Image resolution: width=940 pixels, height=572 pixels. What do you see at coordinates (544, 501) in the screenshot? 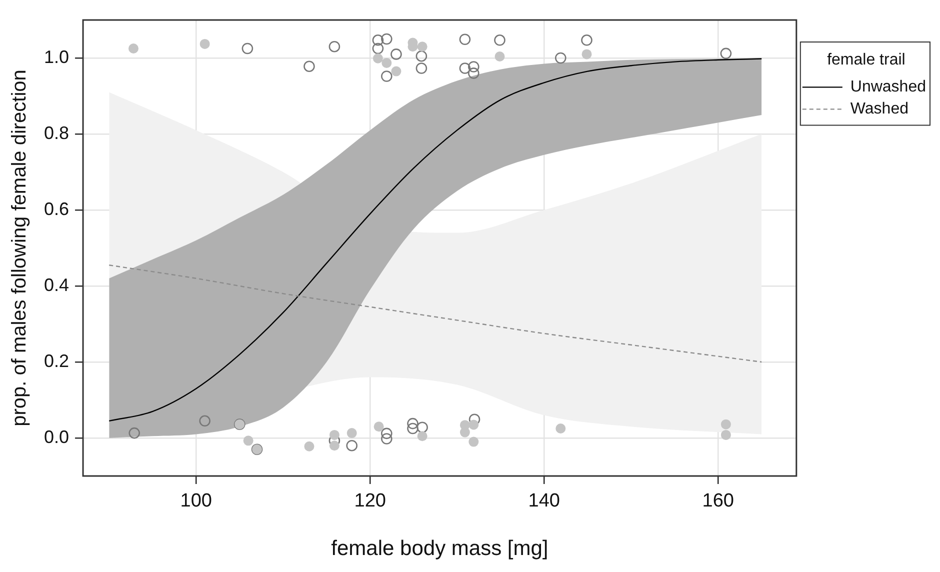
I see `x-tick-label: 140` at bounding box center [544, 501].